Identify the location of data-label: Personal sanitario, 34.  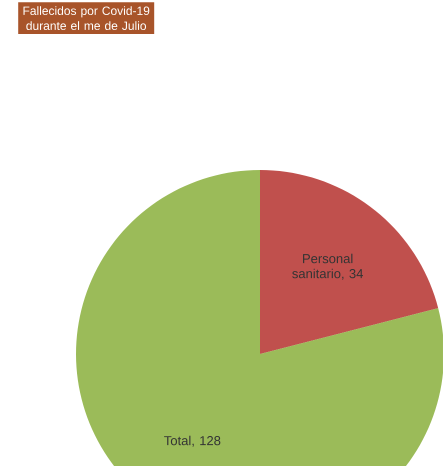
(328, 267).